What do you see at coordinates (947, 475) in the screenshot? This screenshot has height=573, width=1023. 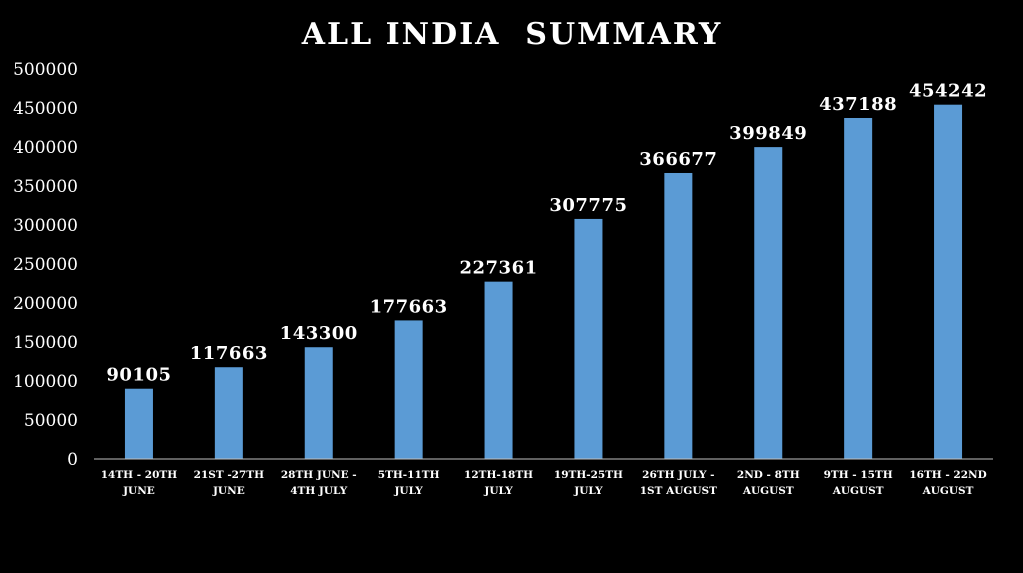 I see `x-tick-label: 16TH - 22ND` at bounding box center [947, 475].